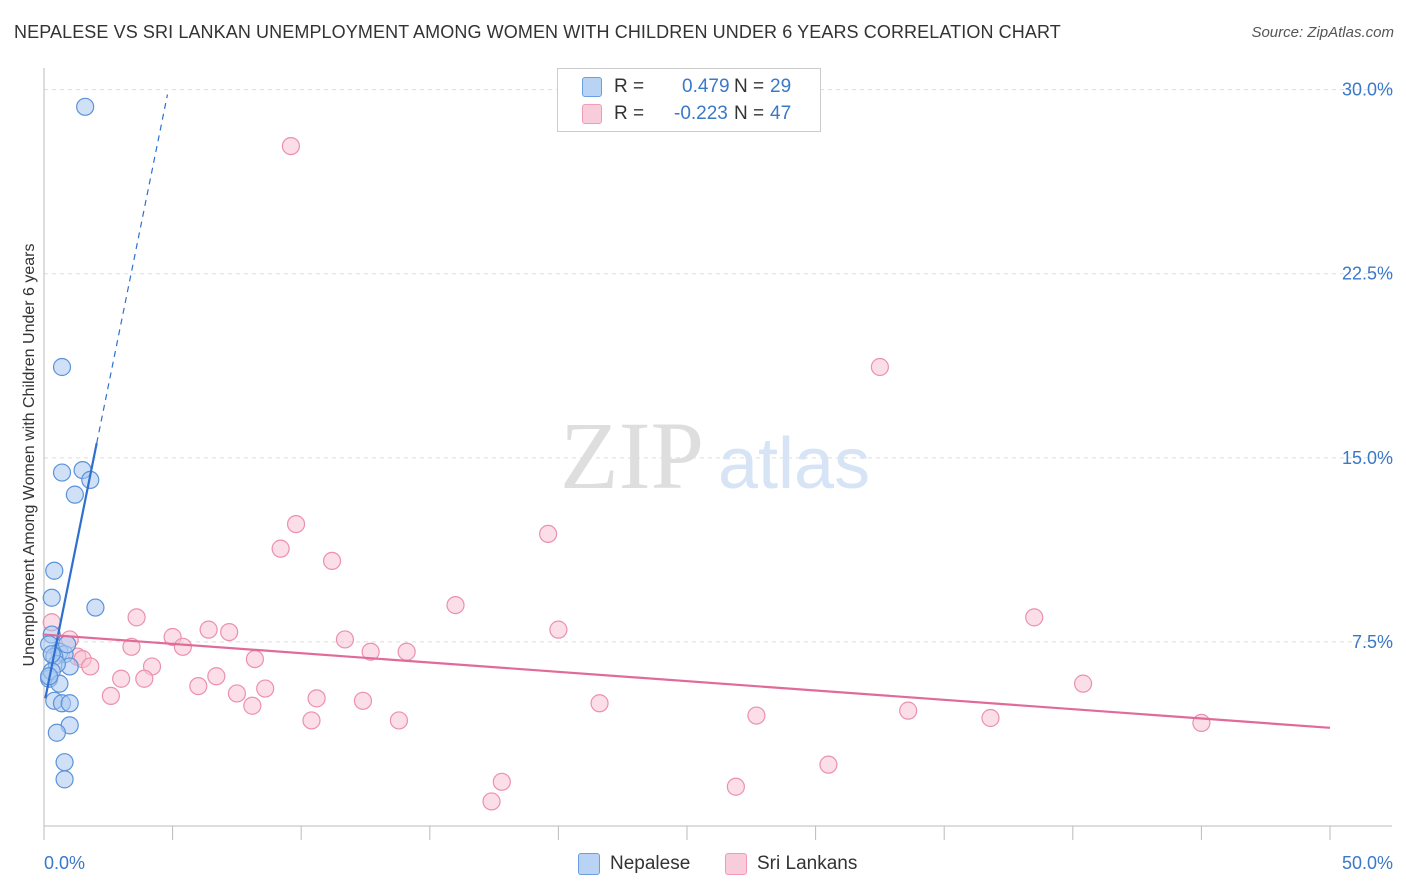 This screenshot has width=1406, height=892. I want to click on legend-r-value: -0.223, so click(701, 113).